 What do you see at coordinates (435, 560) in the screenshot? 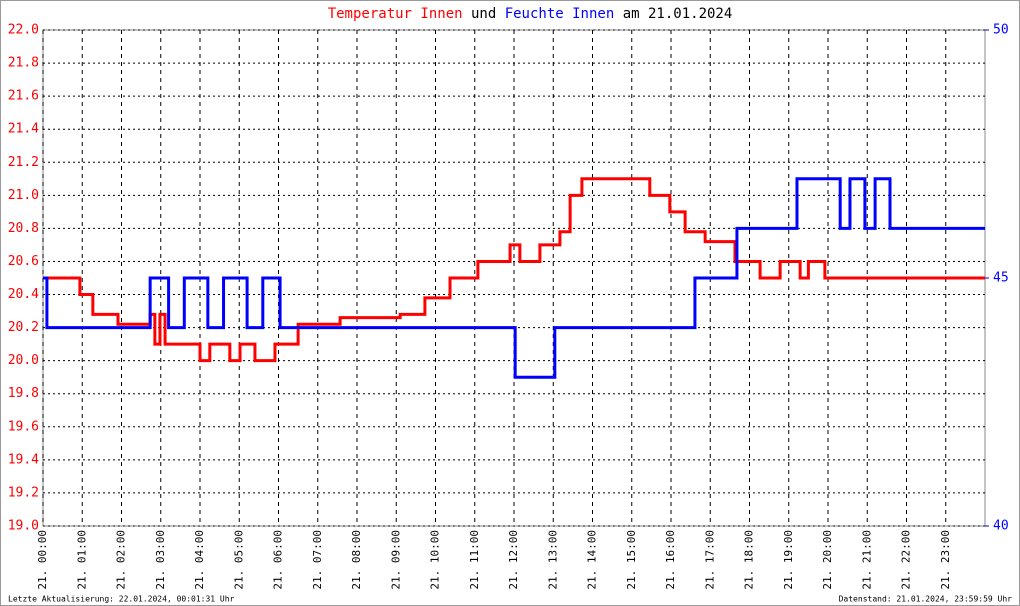
I see `x-tick-label: 21. 10:00` at bounding box center [435, 560].